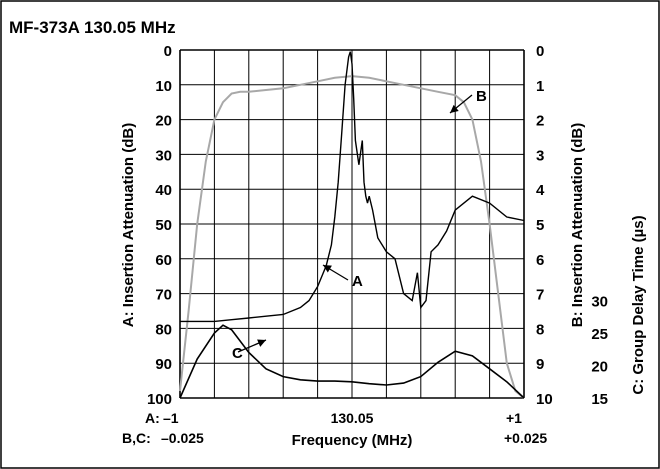  What do you see at coordinates (171, 418) in the screenshot?
I see `x-row-a-left: –1` at bounding box center [171, 418].